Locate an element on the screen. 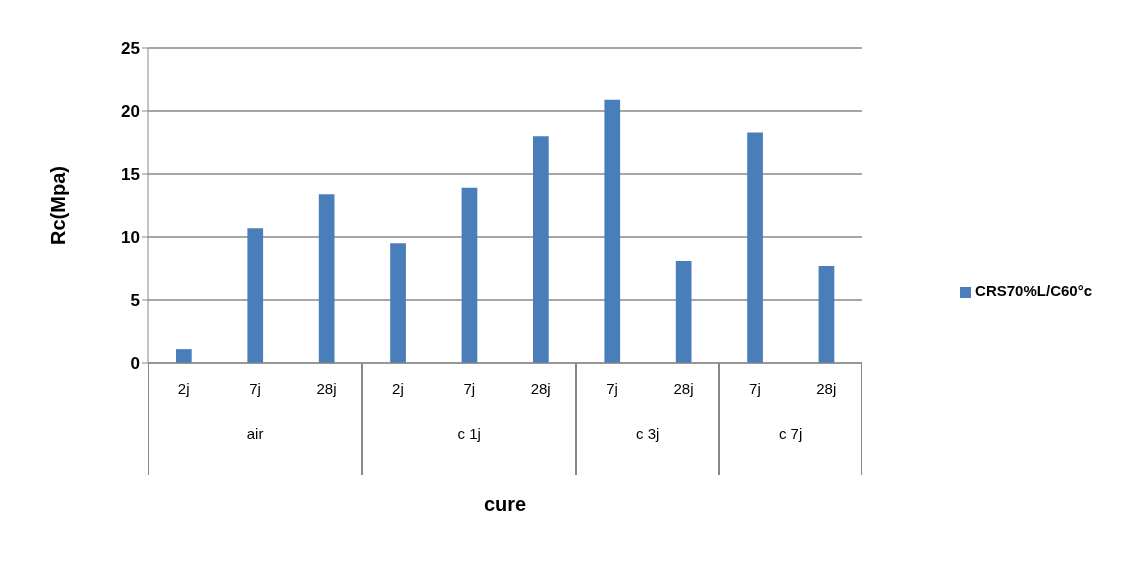  y-tick-label: 5 is located at coordinates (135, 301).